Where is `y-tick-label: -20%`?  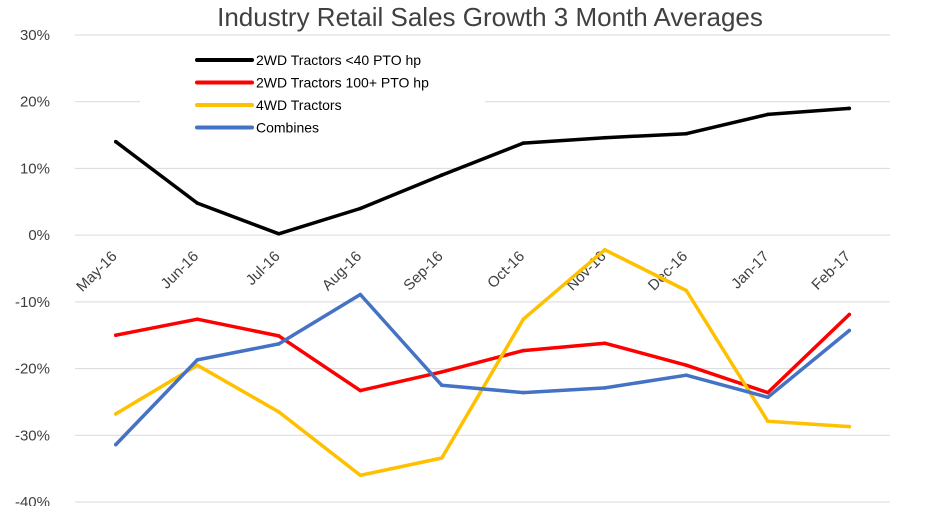
y-tick-label: -20% is located at coordinates (32, 369).